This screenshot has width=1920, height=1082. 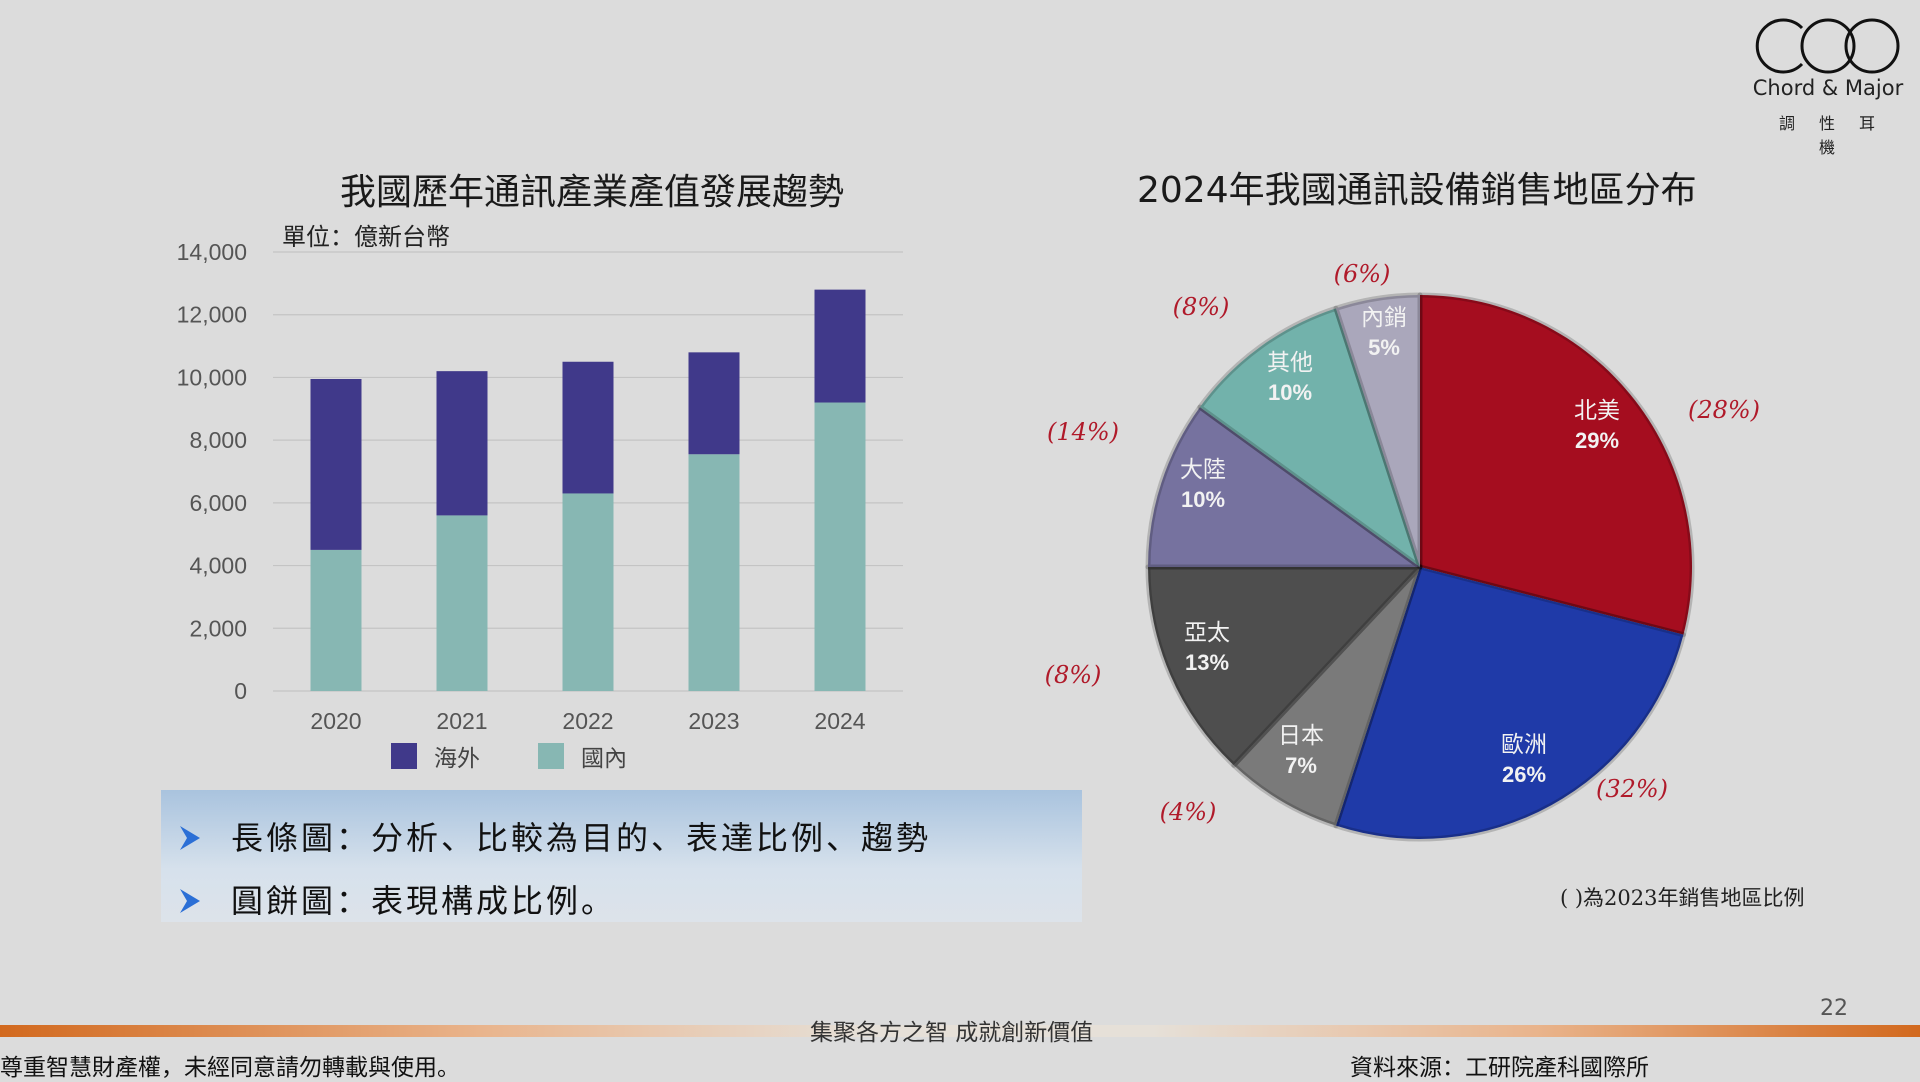 What do you see at coordinates (1499, 1068) in the screenshot?
I see `data-source: 資料來源：工研院產科國際所` at bounding box center [1499, 1068].